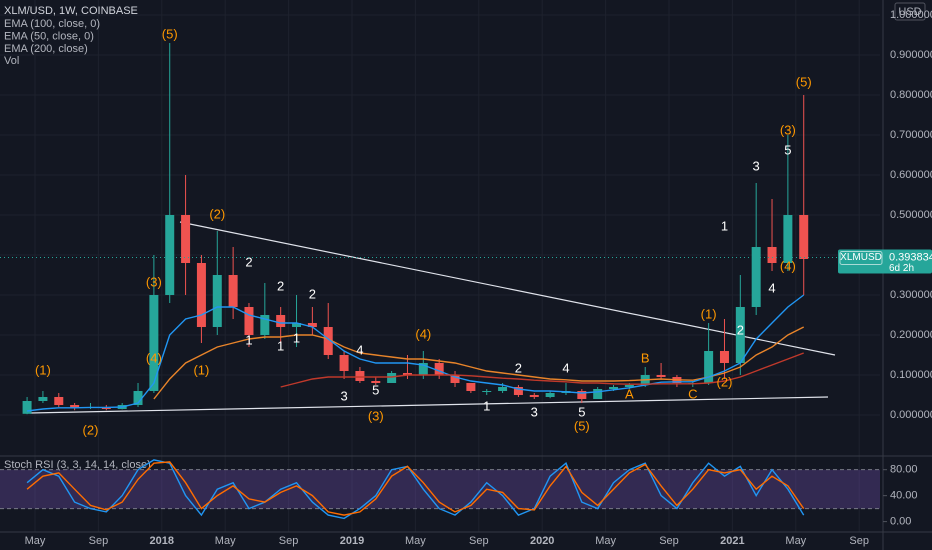 The image size is (932, 550). I want to click on stoch-title: Stoch RSI (3, 3, 14, 14, close), so click(77, 465).